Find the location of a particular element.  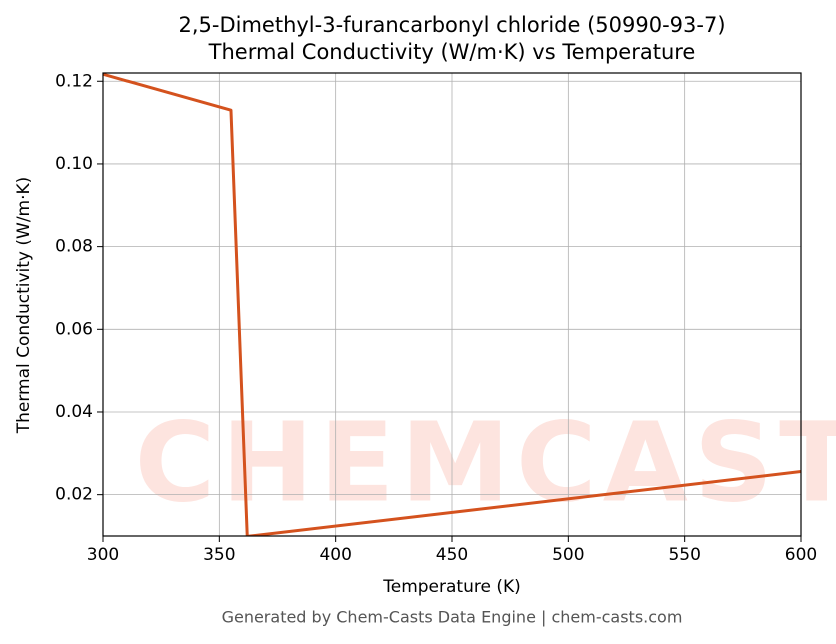

y-tick-label: 0.12 is located at coordinates (74, 81).